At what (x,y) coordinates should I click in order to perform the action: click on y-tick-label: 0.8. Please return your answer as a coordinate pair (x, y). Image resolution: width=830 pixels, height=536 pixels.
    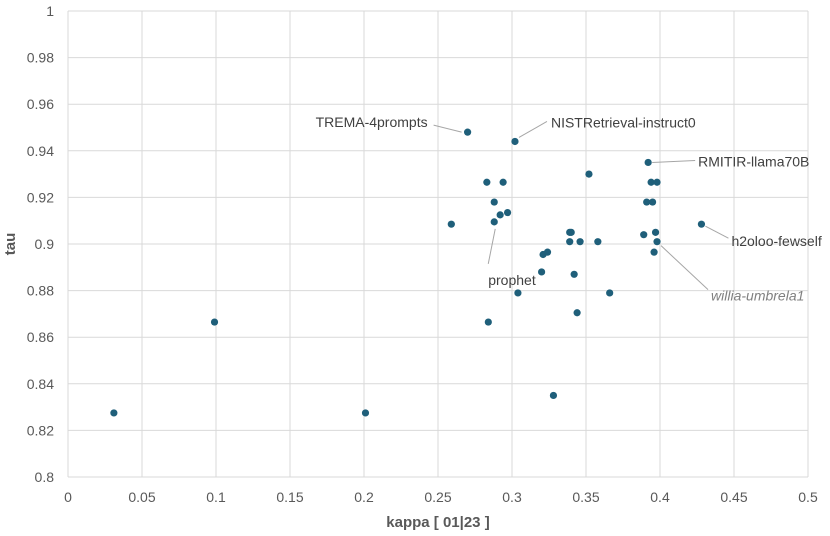
    Looking at the image, I should click on (45, 477).